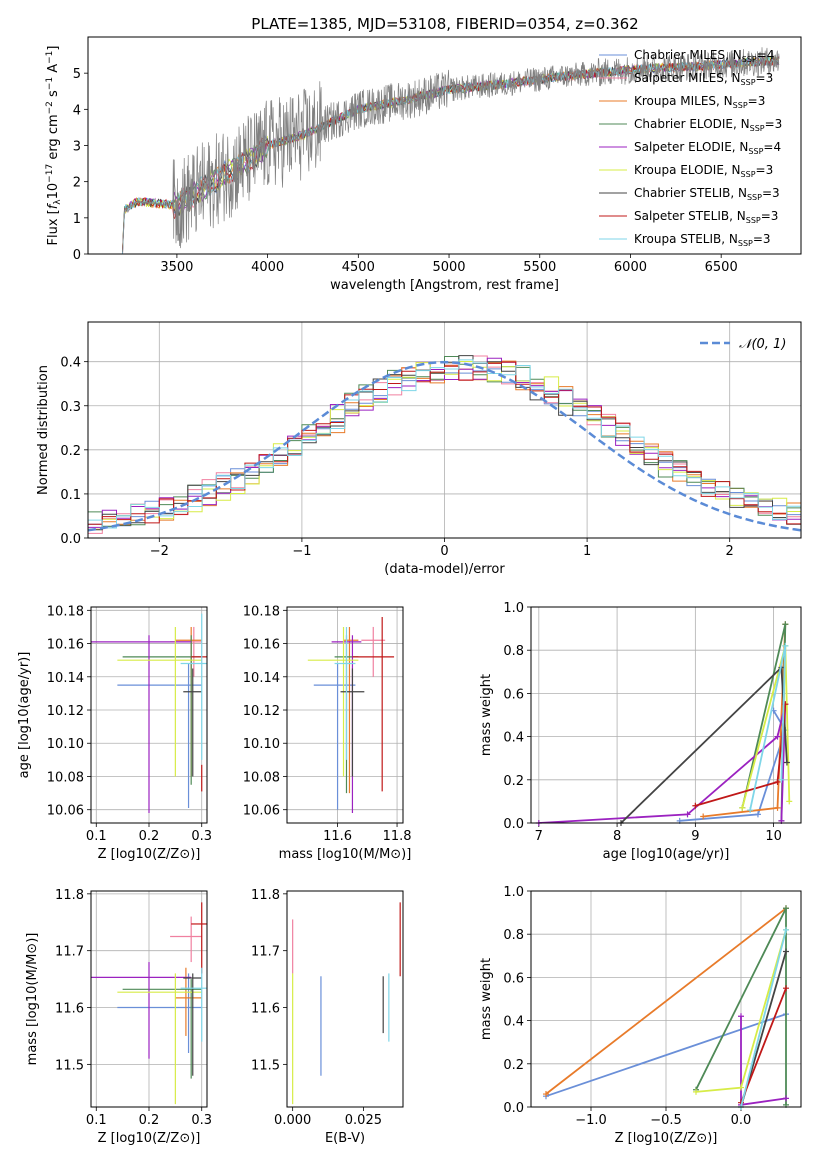 Image resolution: width=819 pixels, height=1170 pixels. I want to click on x-tick-label: −0.5, so click(666, 1120).